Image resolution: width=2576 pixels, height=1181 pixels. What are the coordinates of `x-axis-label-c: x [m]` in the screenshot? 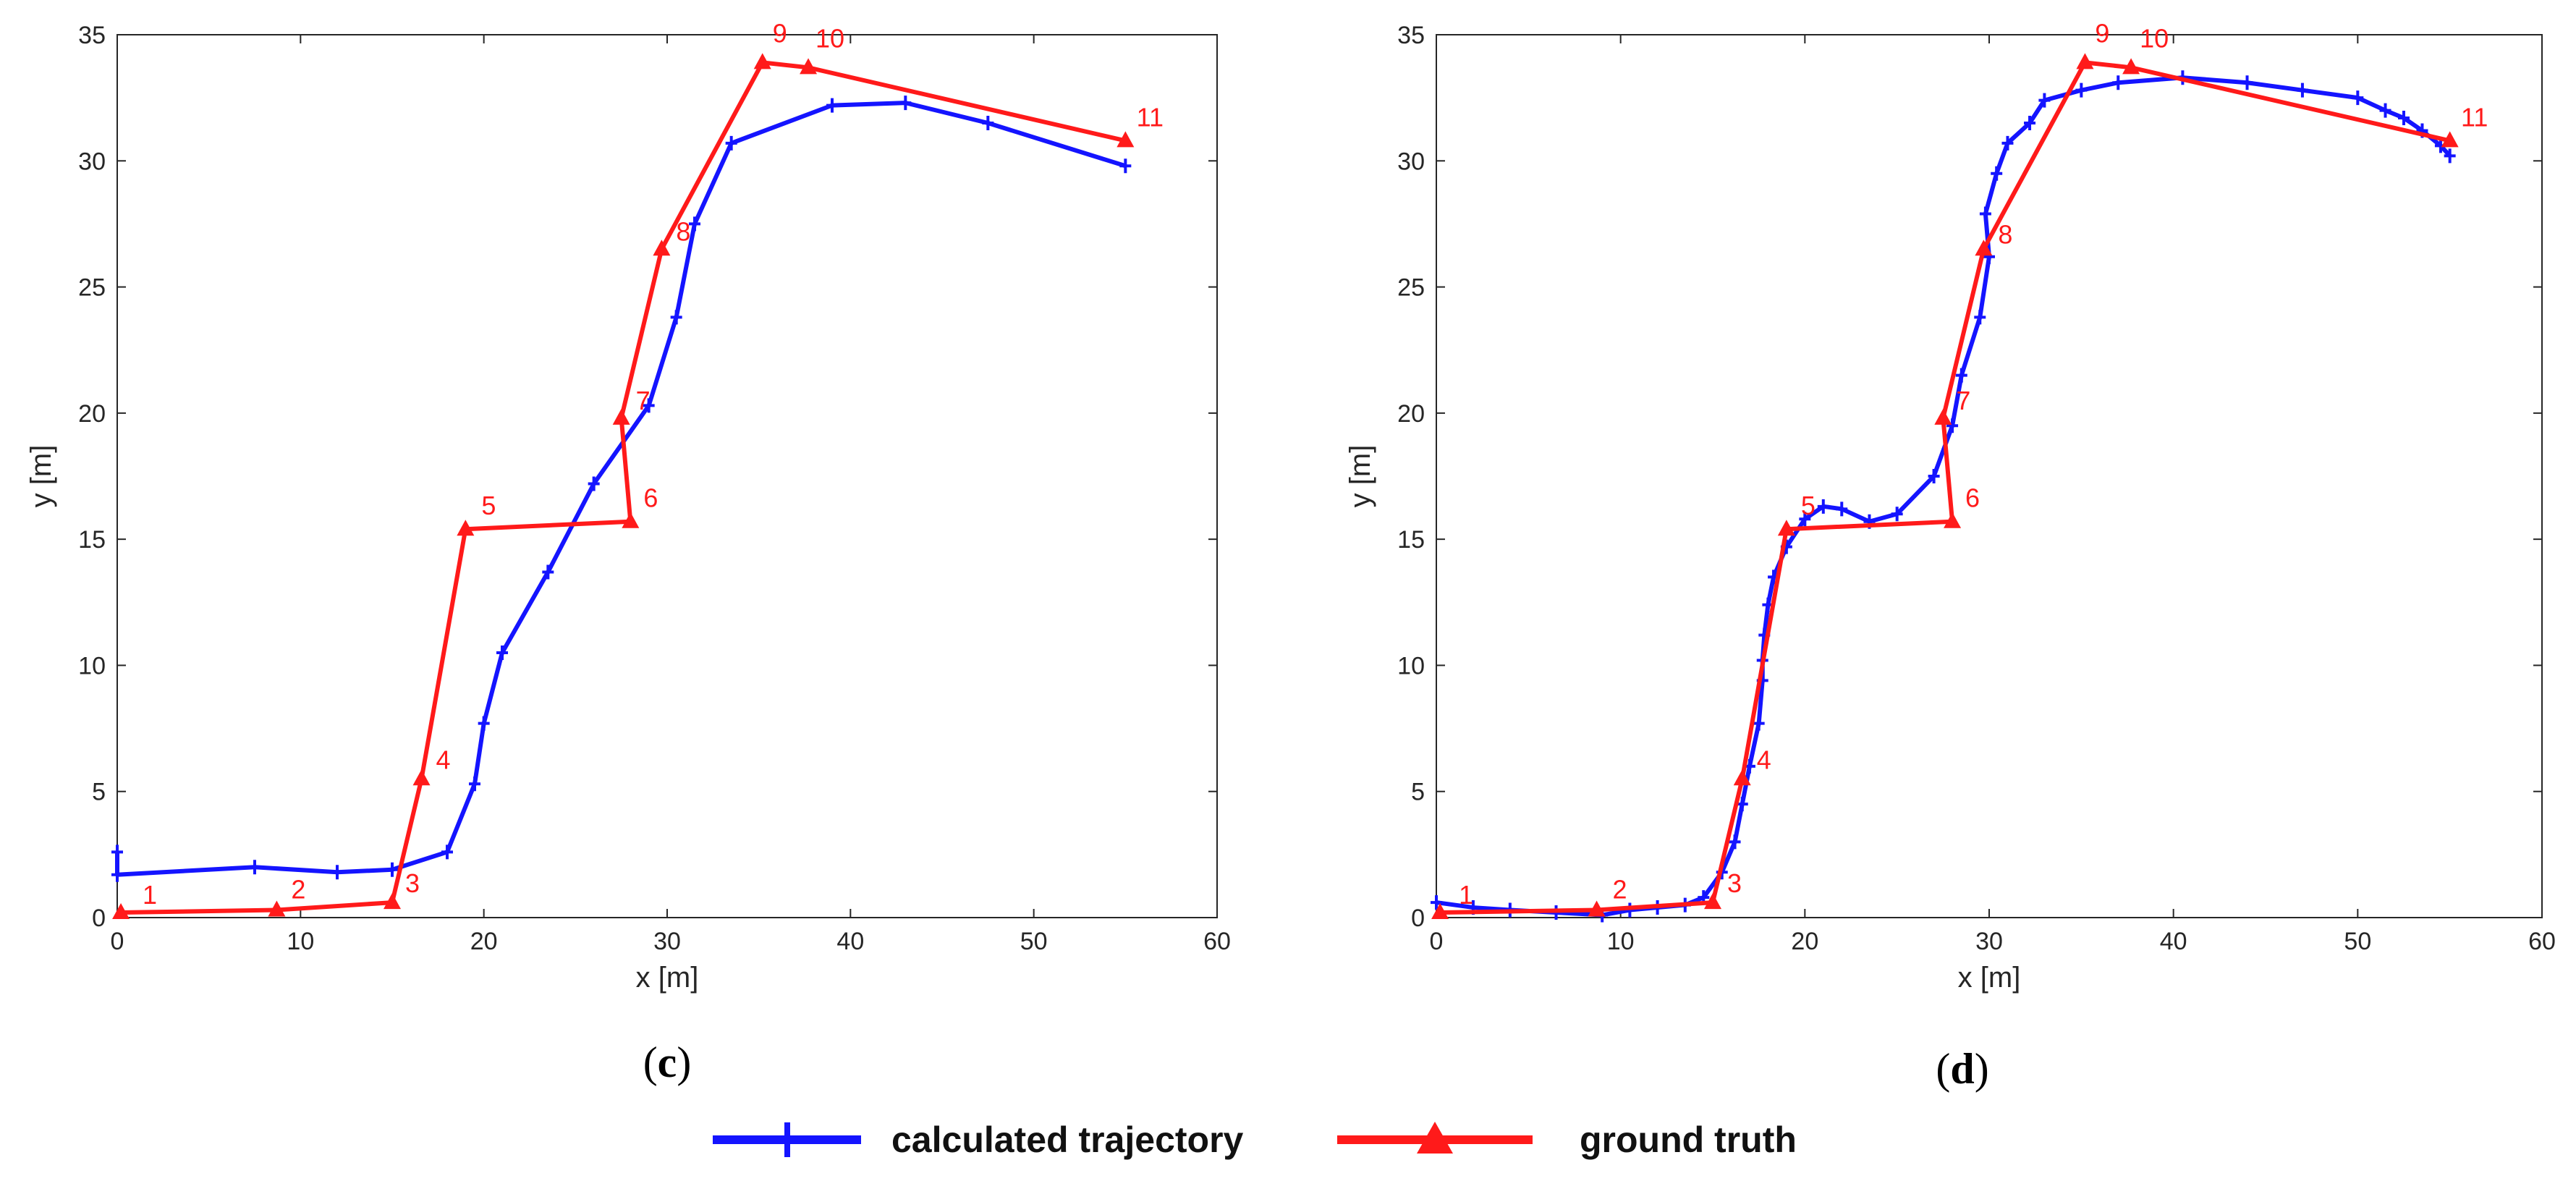 It's located at (667, 978).